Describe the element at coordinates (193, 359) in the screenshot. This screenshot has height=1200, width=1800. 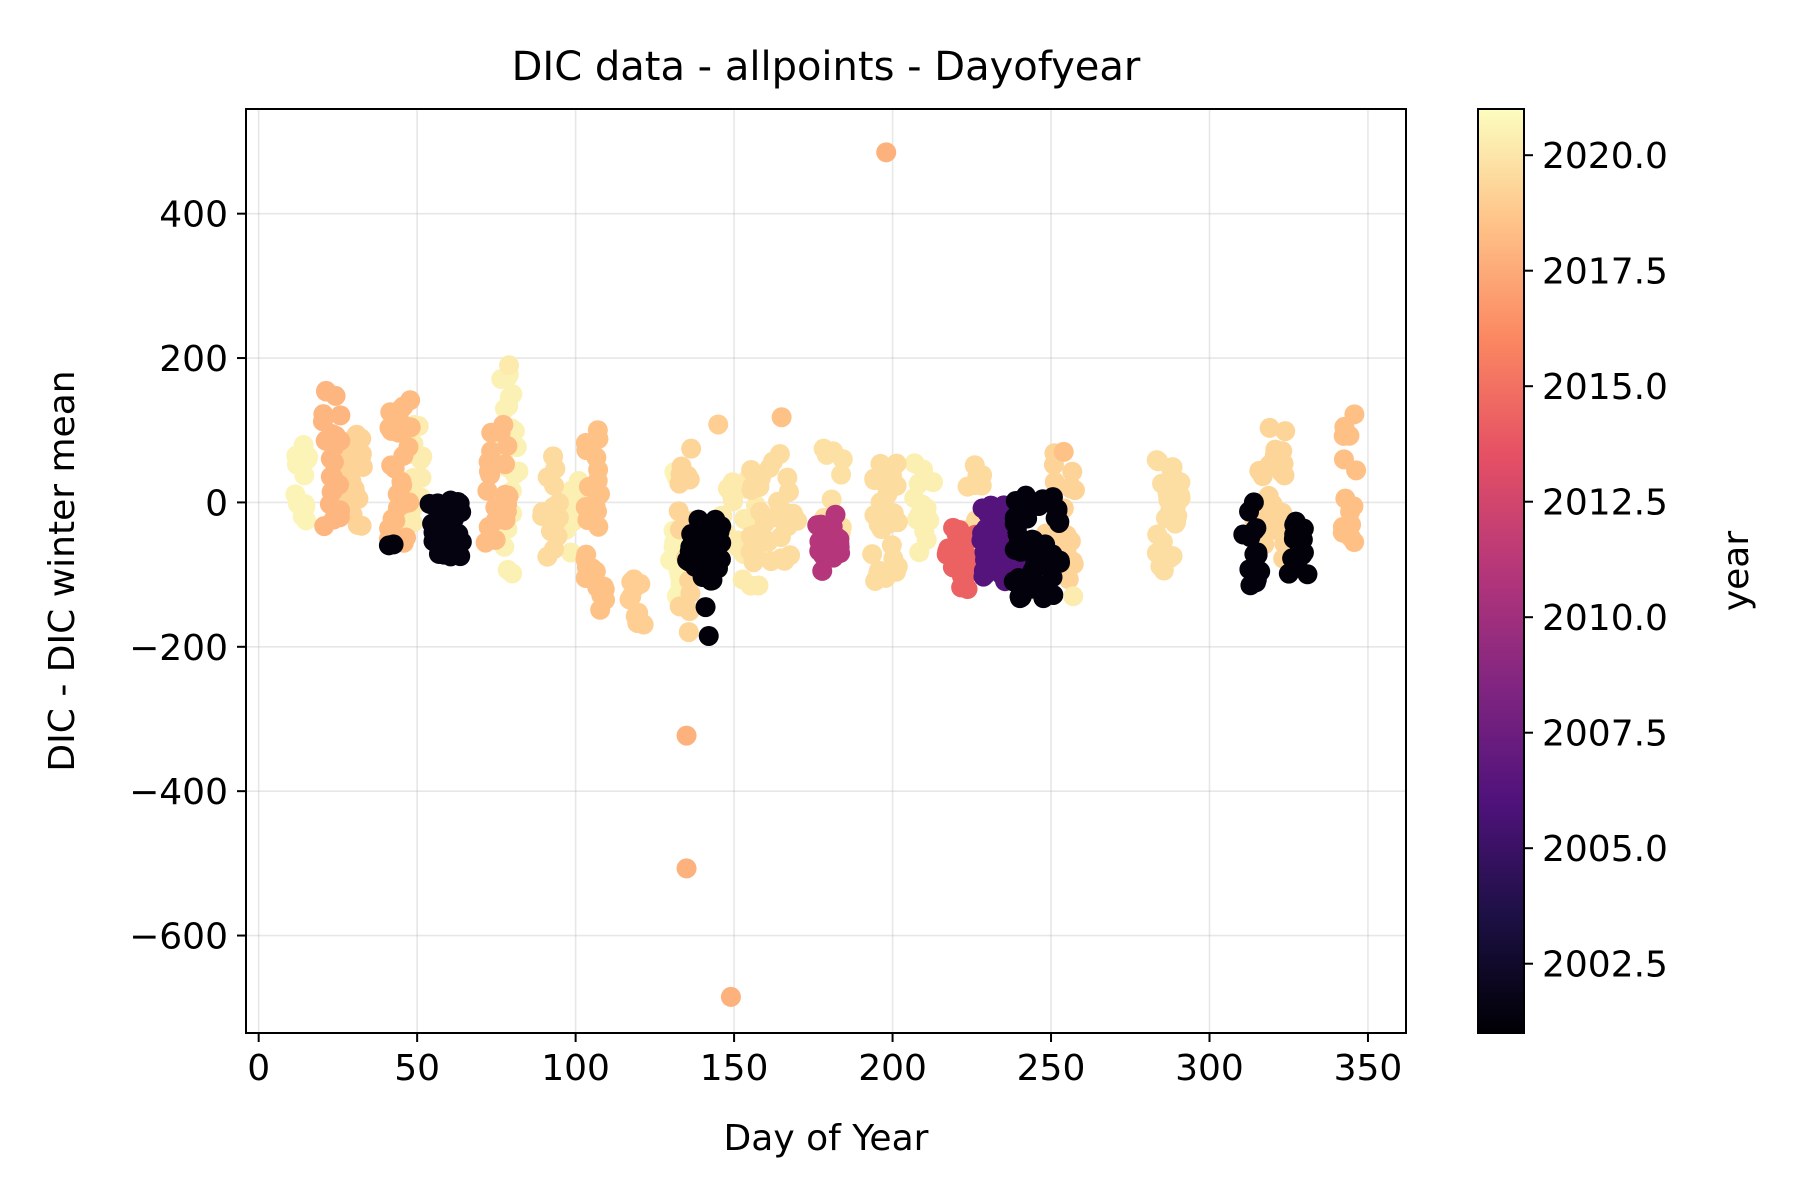
I see `y-tick-label: 200` at that location.